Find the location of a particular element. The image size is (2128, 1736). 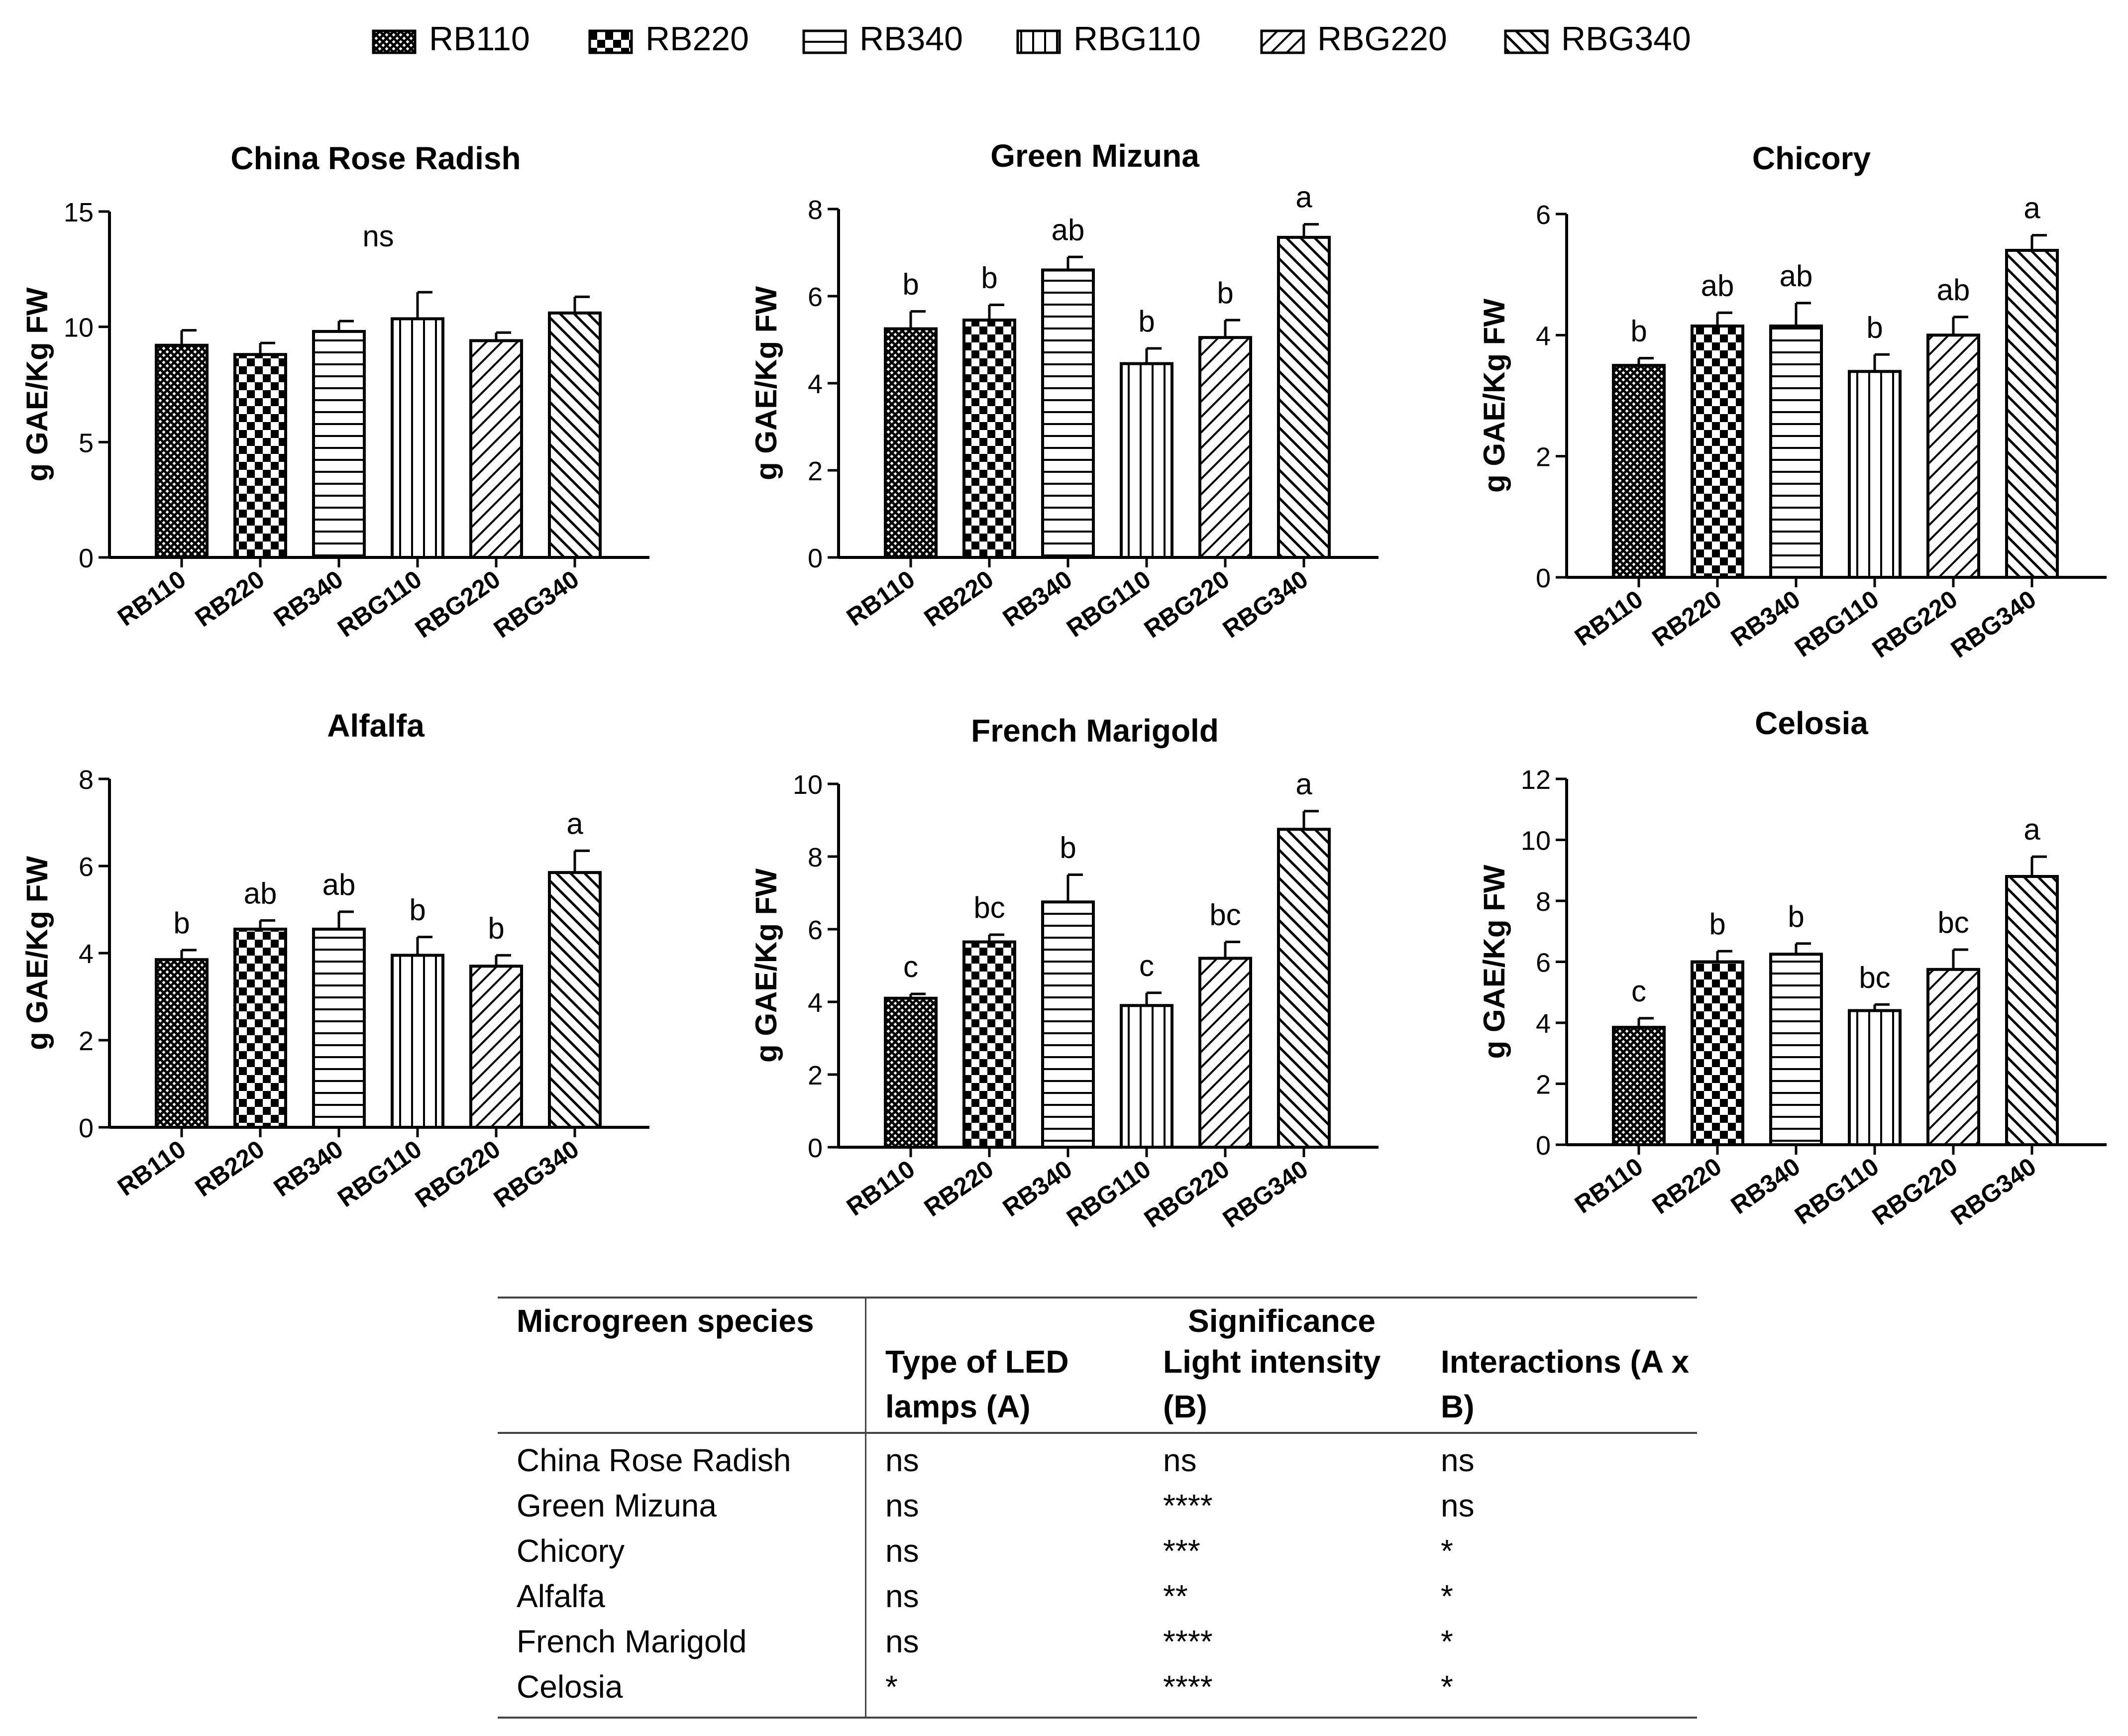

legend-label: RB220 is located at coordinates (697, 39).